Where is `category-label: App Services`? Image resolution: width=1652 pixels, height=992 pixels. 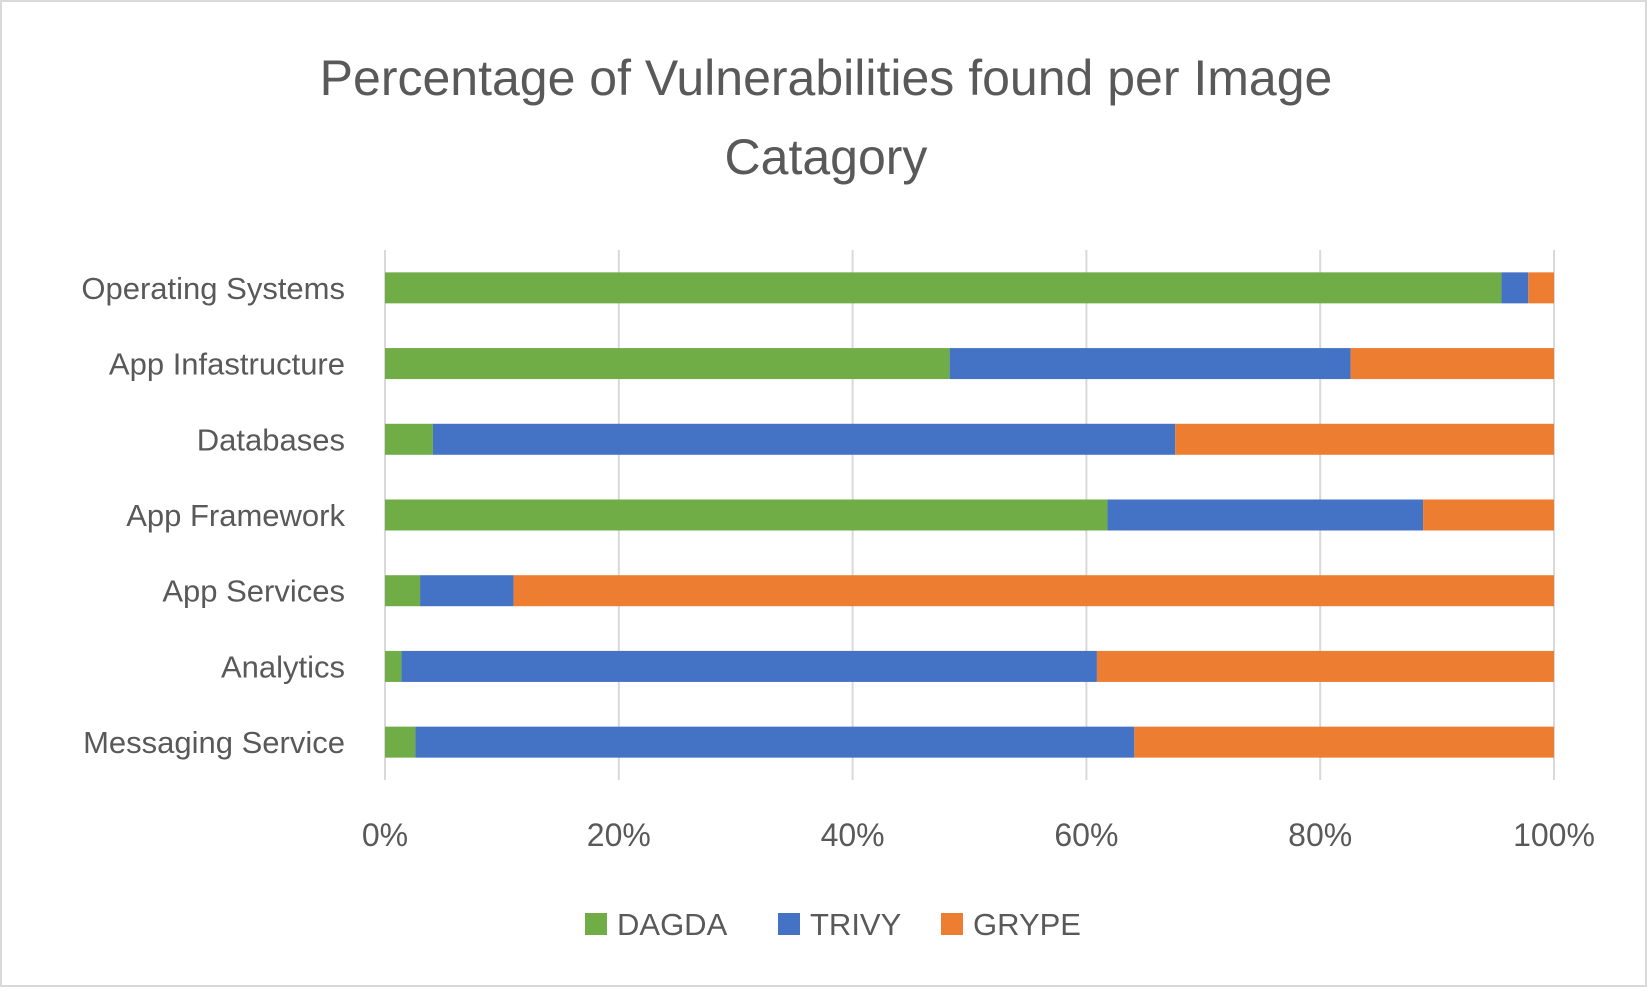
category-label: App Services is located at coordinates (253, 591).